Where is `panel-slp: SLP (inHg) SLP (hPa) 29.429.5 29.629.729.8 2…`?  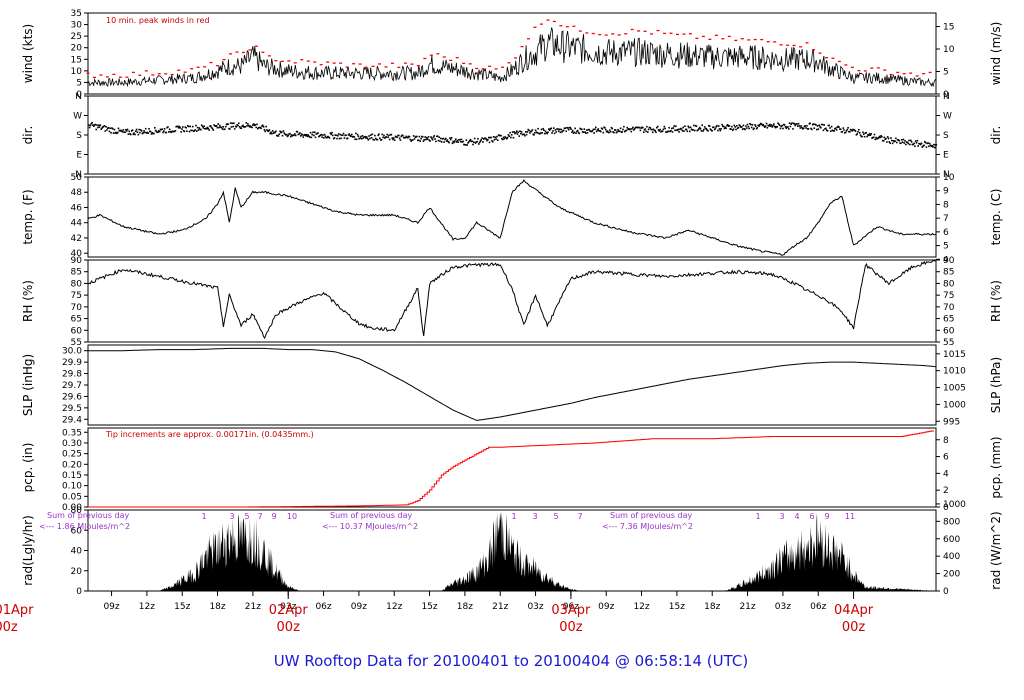 panel-slp: SLP (inHg) SLP (hPa) 29.429.5 29.629.729.8 2… is located at coordinates (512, 385).